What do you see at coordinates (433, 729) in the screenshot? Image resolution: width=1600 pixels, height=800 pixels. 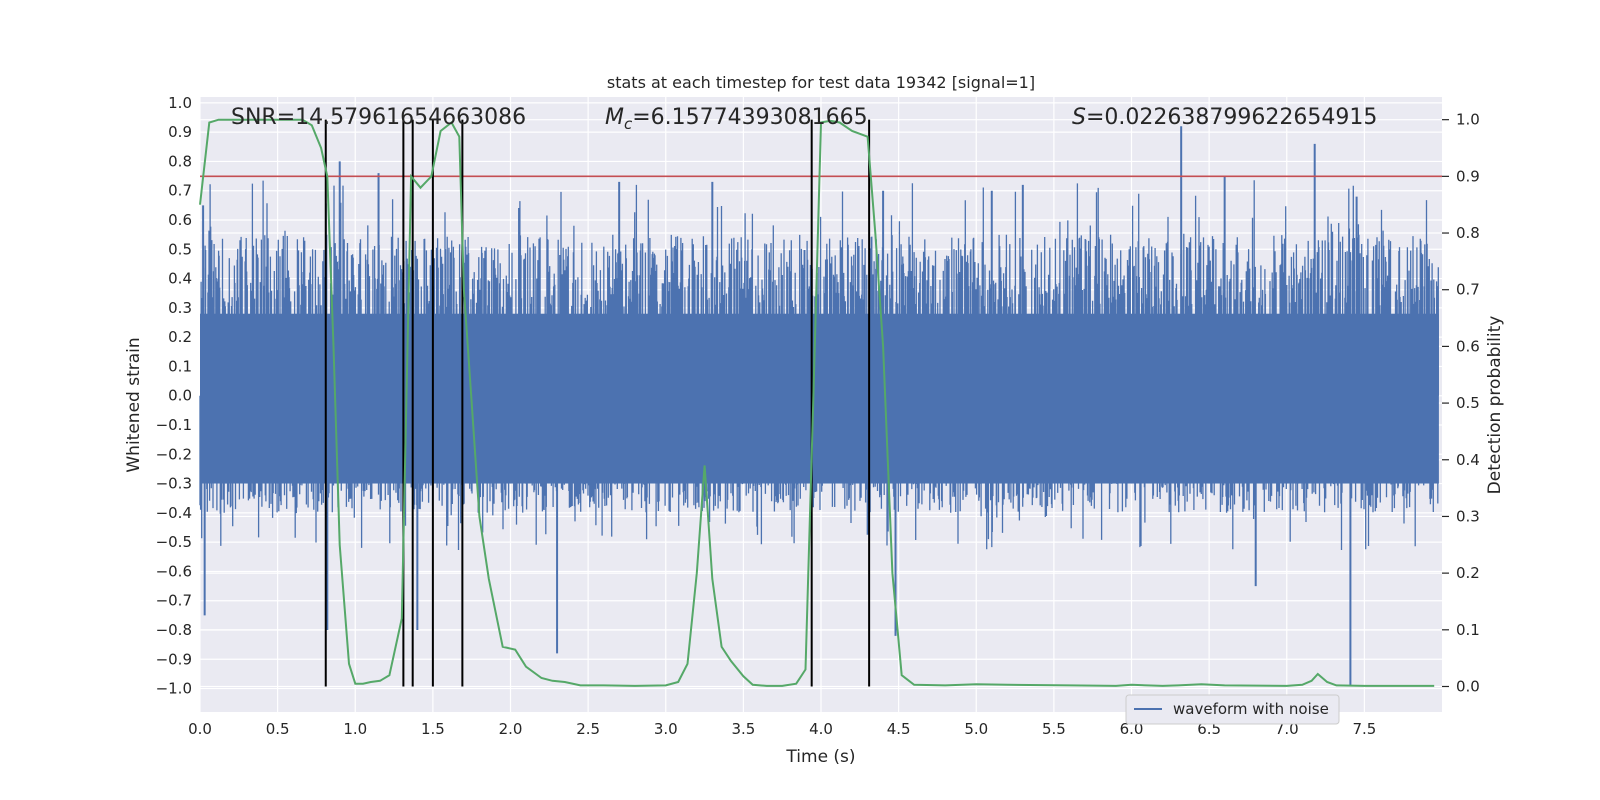 I see `x-tick-3: 1.5` at bounding box center [433, 729].